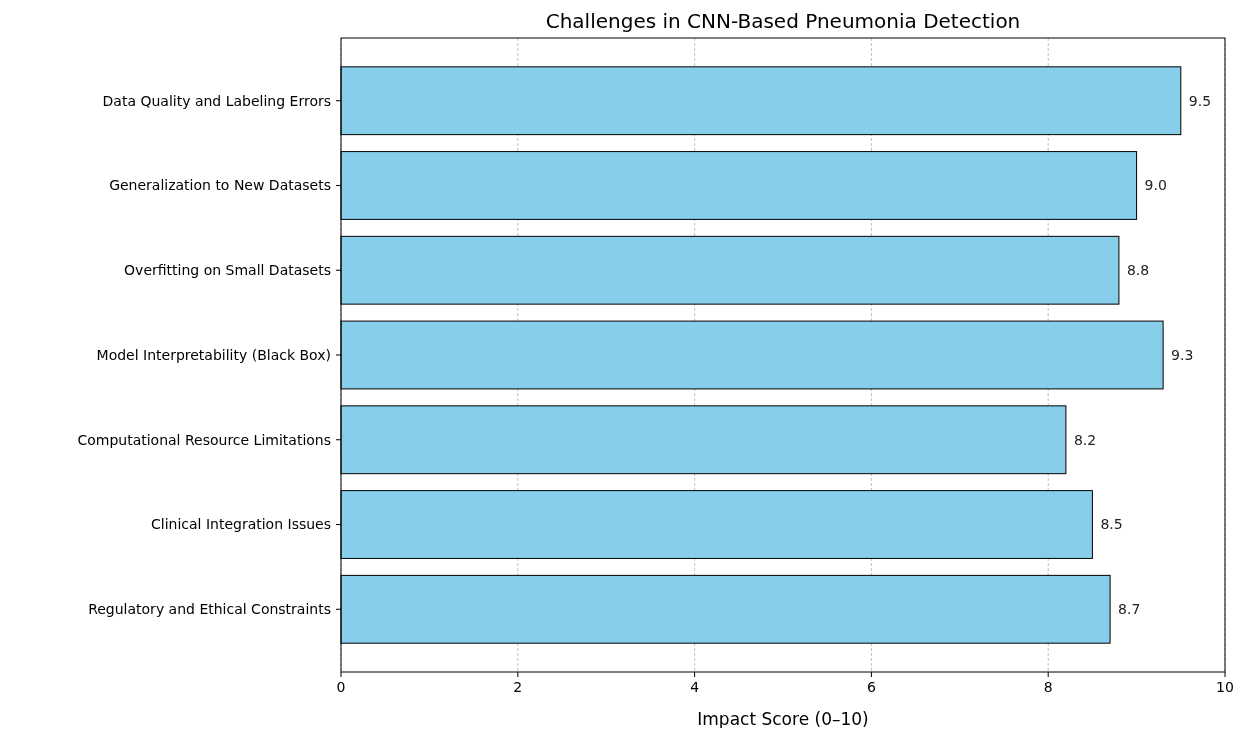 Image resolution: width=1242 pixels, height=730 pixels. Describe the element at coordinates (227, 270) in the screenshot. I see `y-tick-label: Overfitting on Small Datasets` at that location.